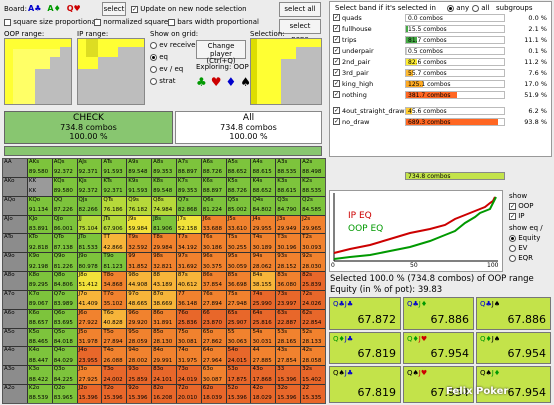 The height and width of the screenshot is (405, 554). What do you see at coordinates (213, 318) in the screenshot?
I see `hand-cell: 66 23.870` at bounding box center [213, 318].